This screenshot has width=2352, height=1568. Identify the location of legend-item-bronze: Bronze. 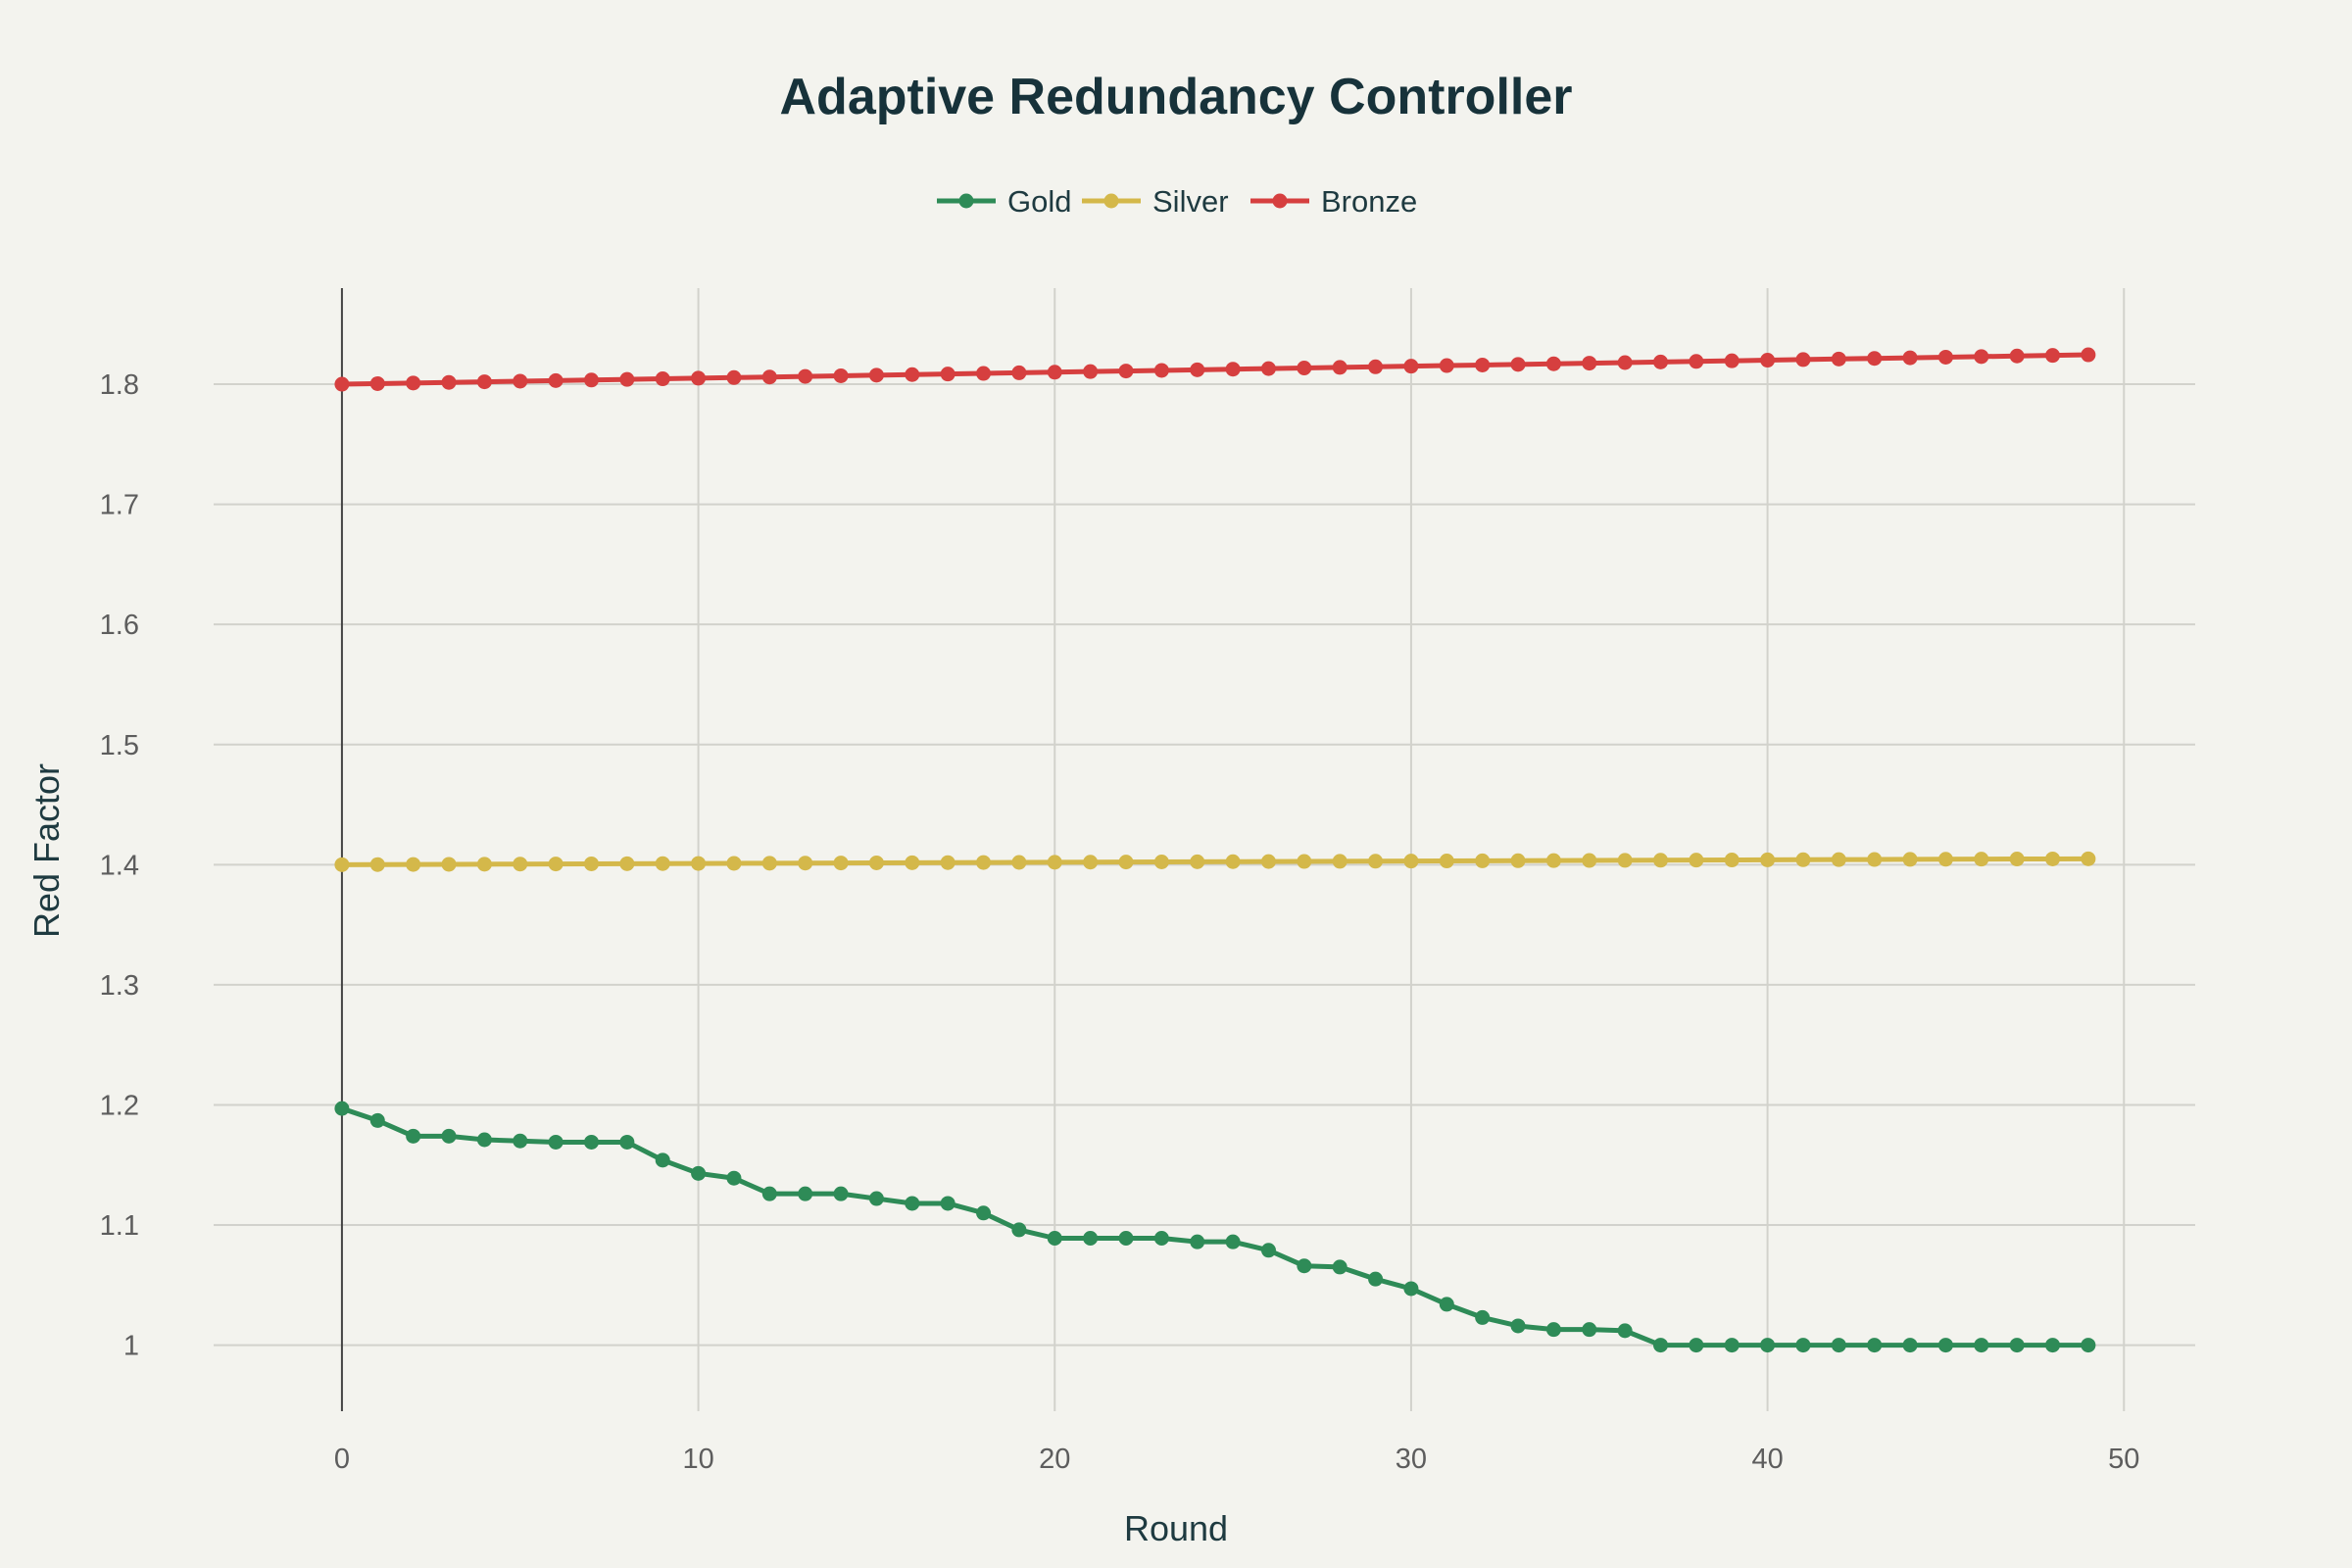
(1333, 201).